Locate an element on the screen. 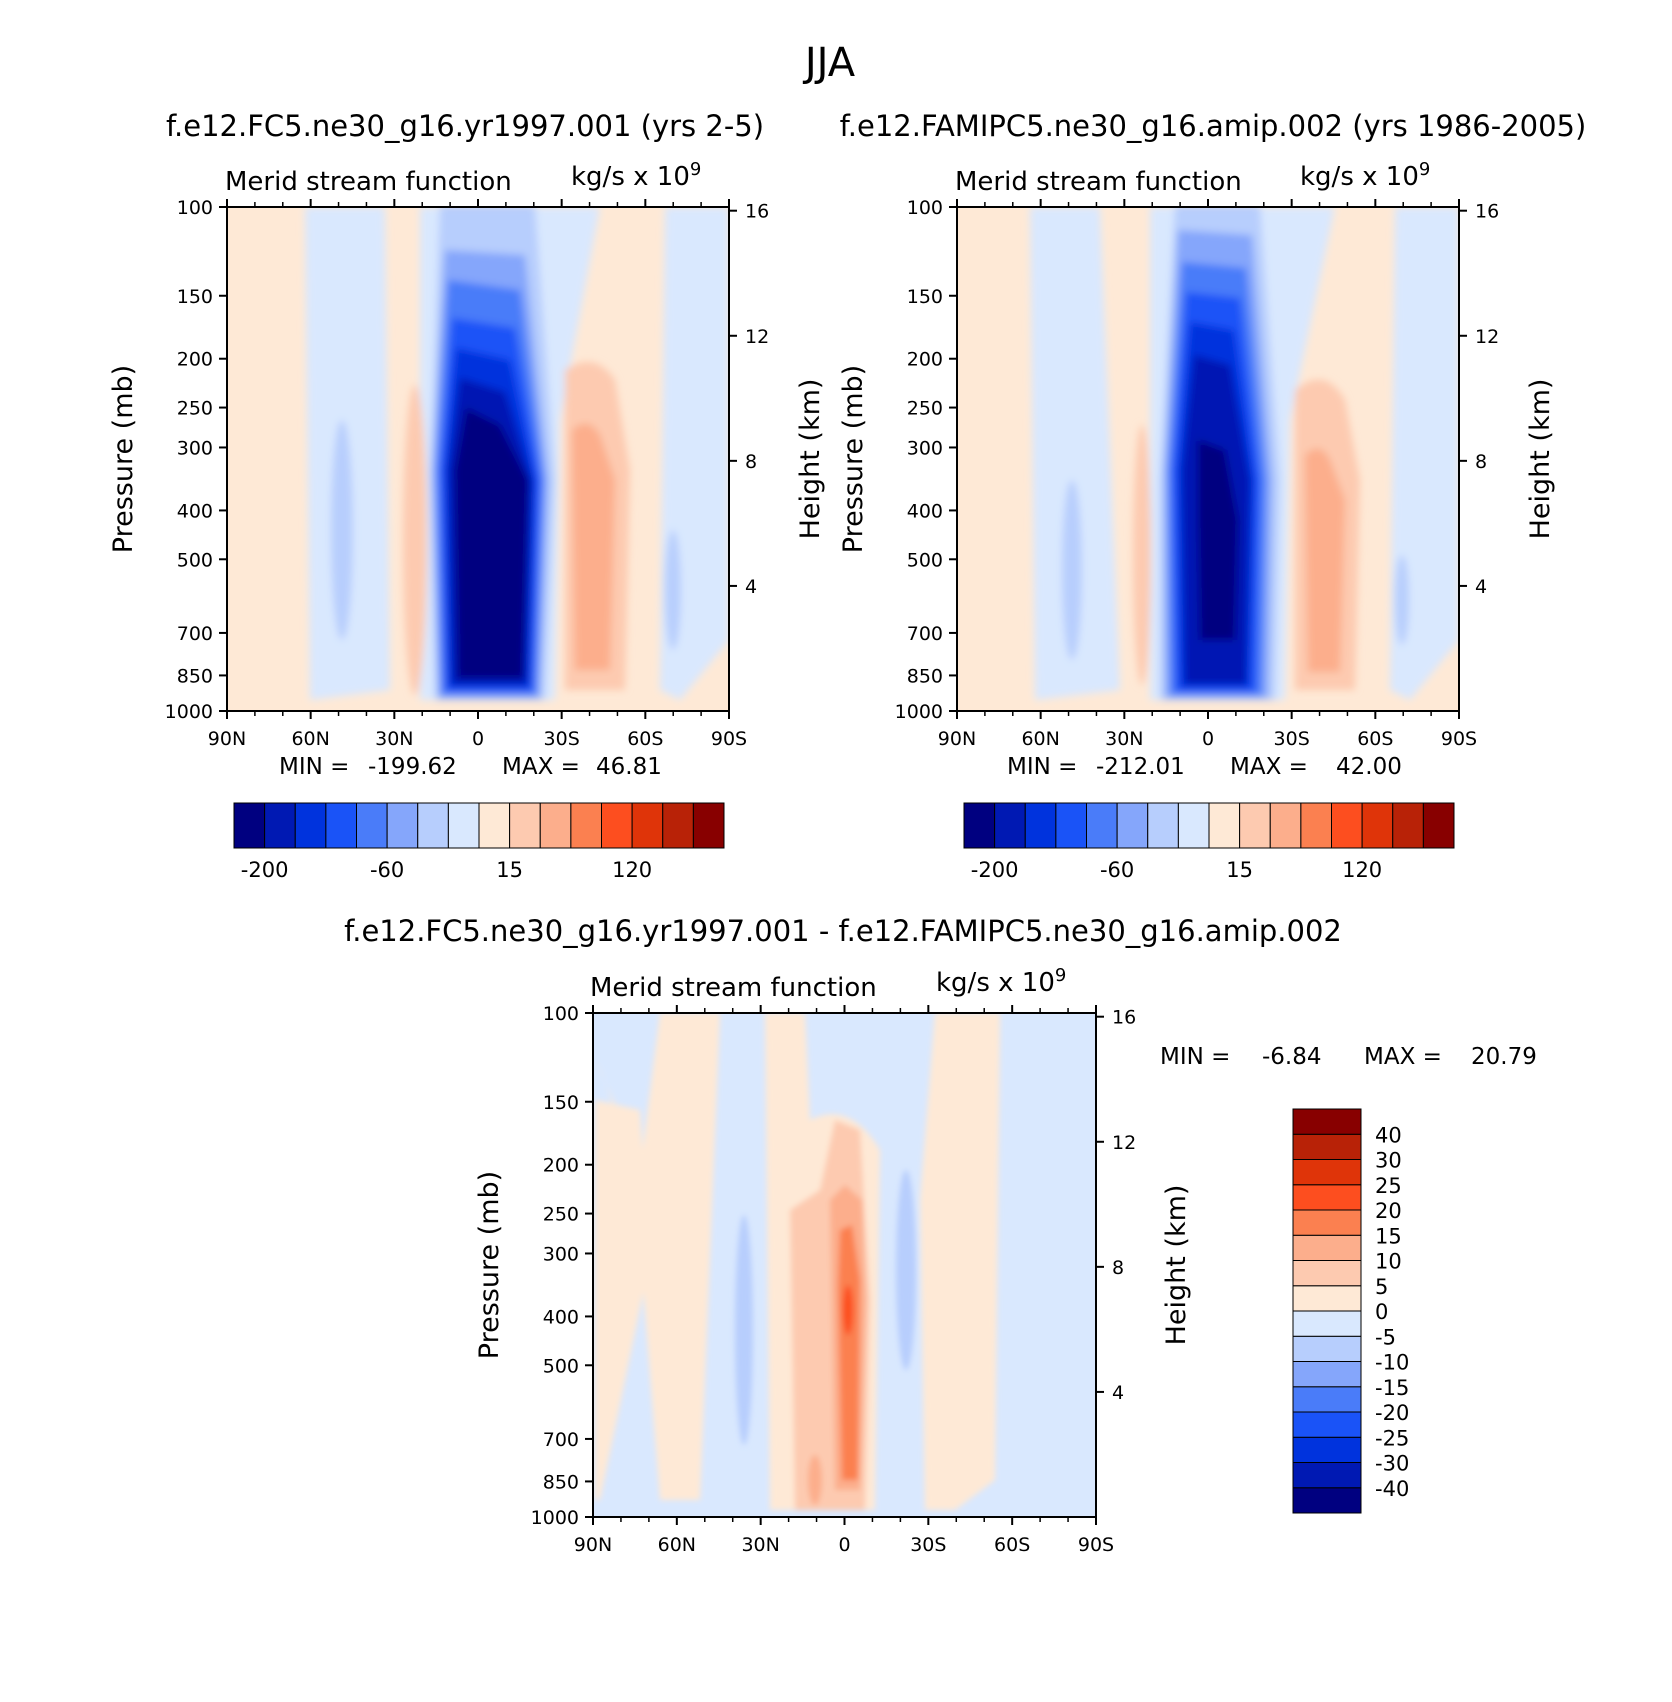  y-tick-label: 850 is located at coordinates (925, 676).